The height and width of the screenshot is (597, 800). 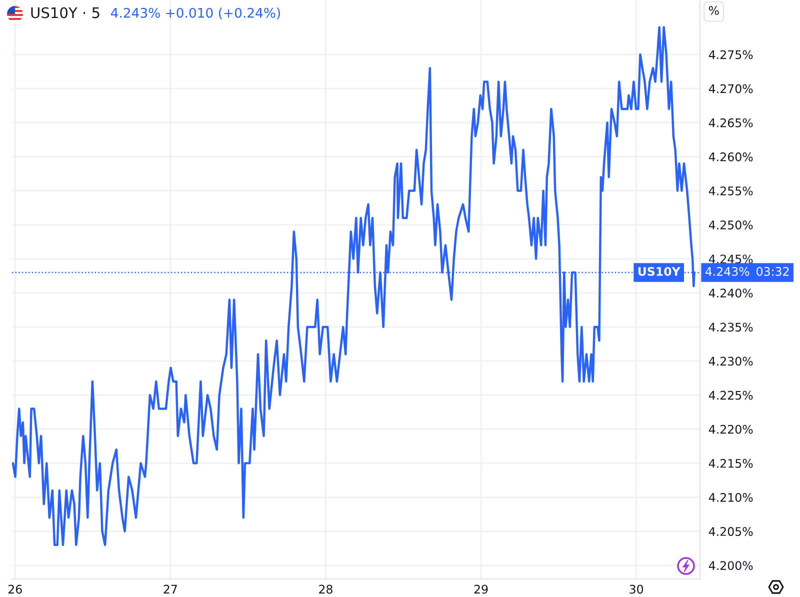 I want to click on x-tick-label: 30, so click(x=637, y=589).